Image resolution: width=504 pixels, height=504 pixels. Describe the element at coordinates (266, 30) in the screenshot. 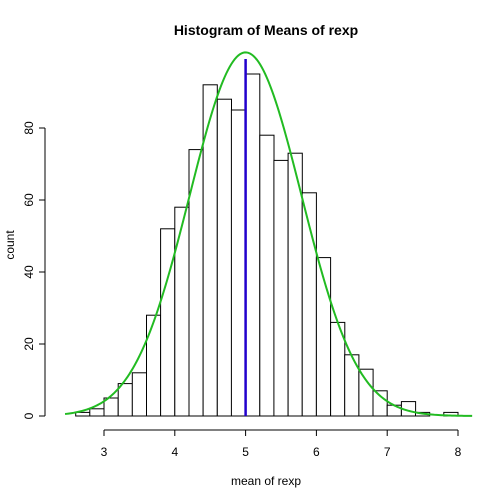

I see `chart-title: Histogram of Means of rexp` at that location.